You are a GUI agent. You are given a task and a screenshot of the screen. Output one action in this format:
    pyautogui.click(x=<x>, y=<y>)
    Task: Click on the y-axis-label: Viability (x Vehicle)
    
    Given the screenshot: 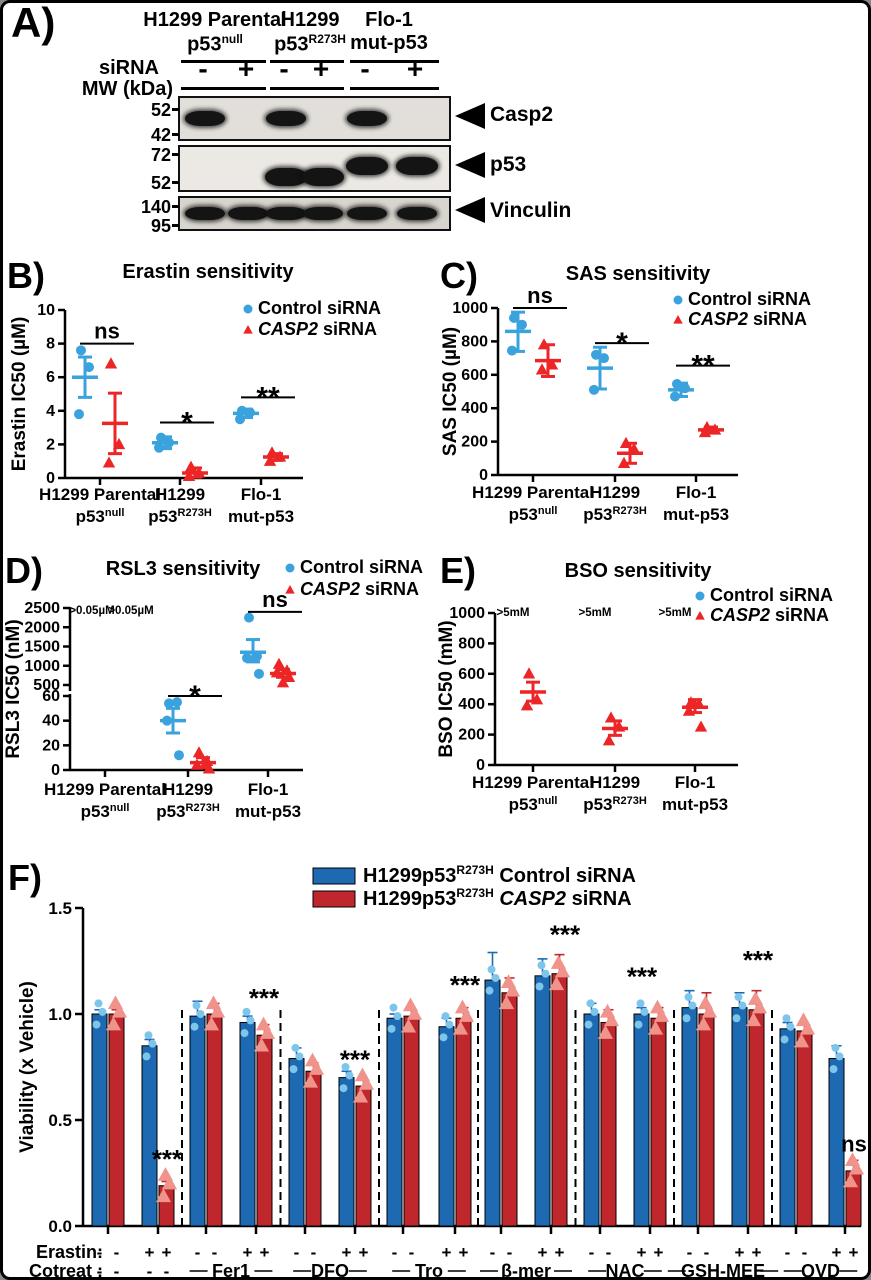 What is the action you would take?
    pyautogui.click(x=27, y=1067)
    